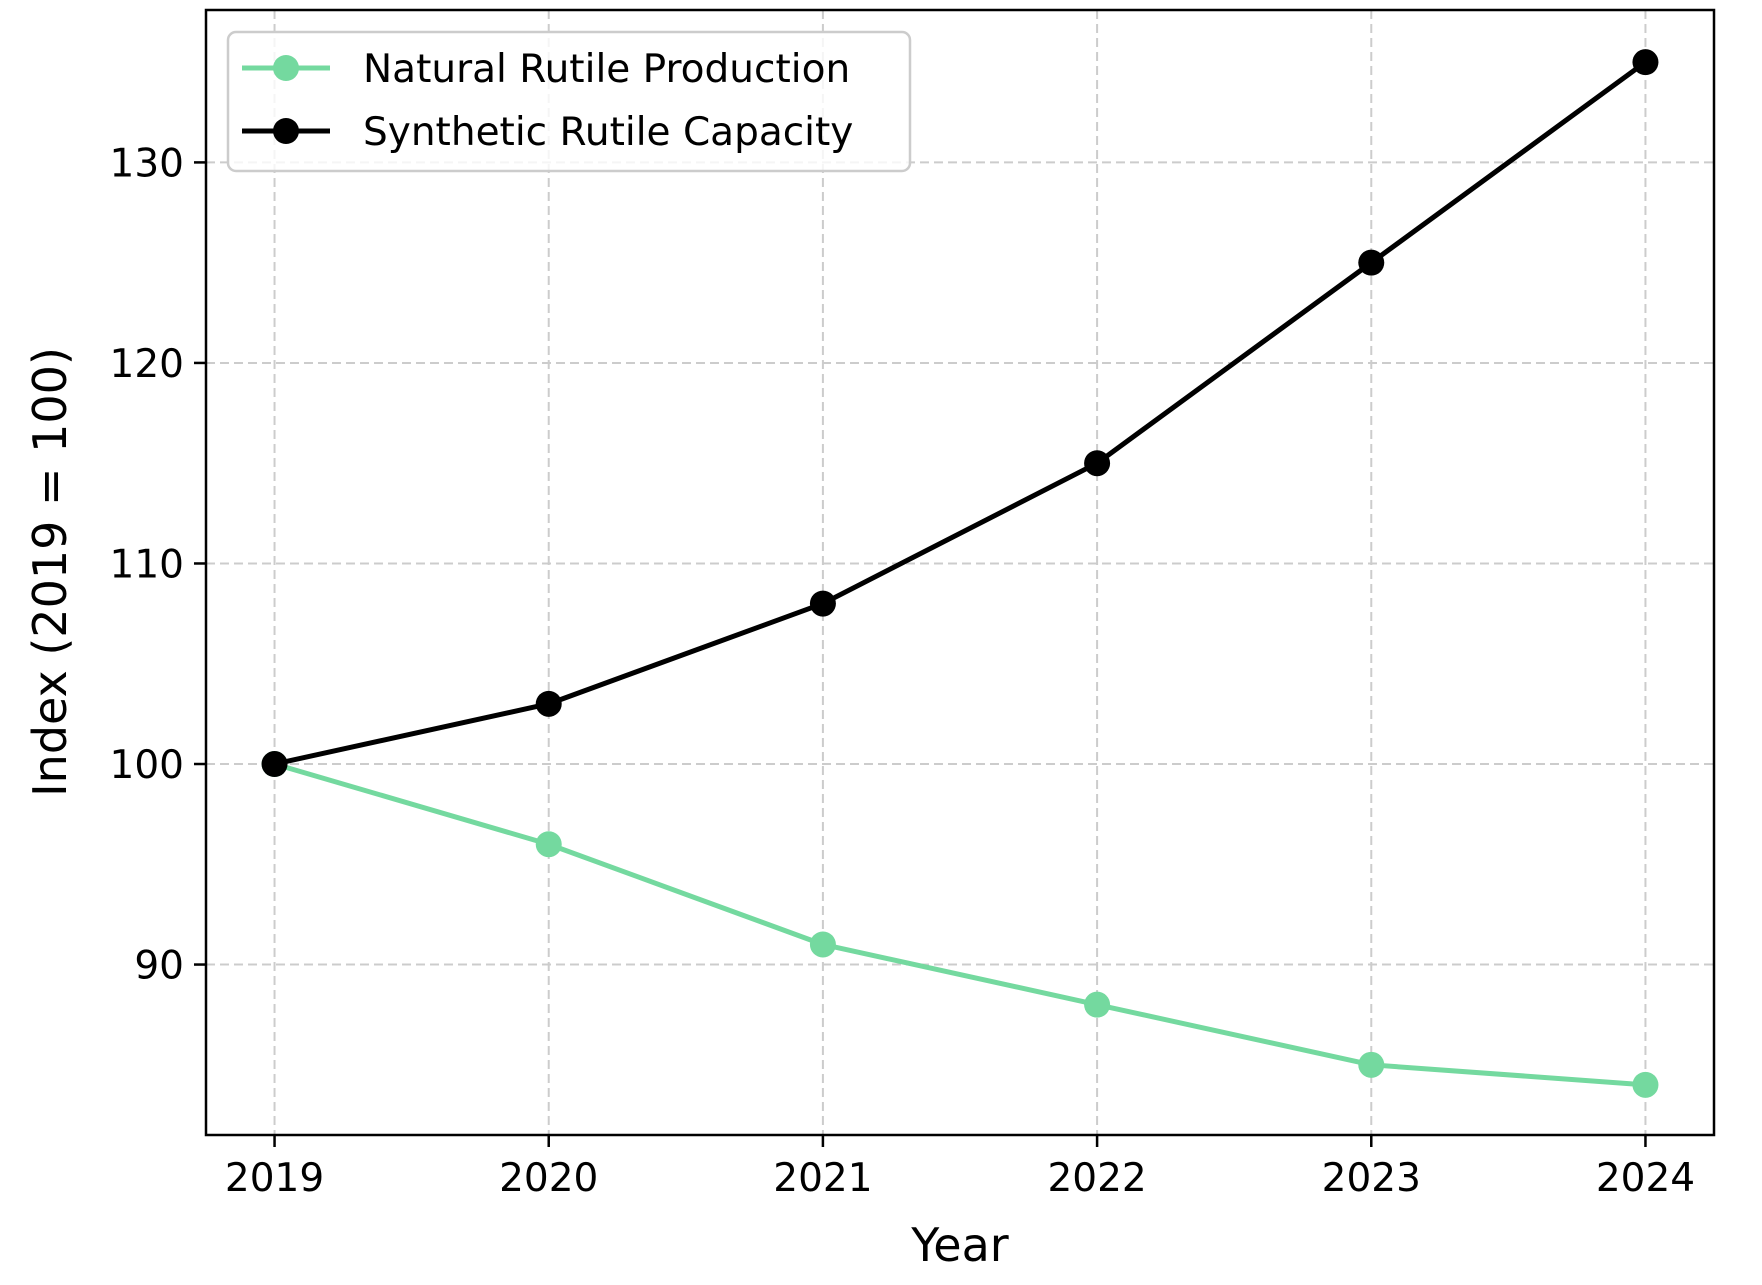 The height and width of the screenshot is (1285, 1762). Describe the element at coordinates (286, 68) in the screenshot. I see `legend-marker-natural-rutile-production` at that location.